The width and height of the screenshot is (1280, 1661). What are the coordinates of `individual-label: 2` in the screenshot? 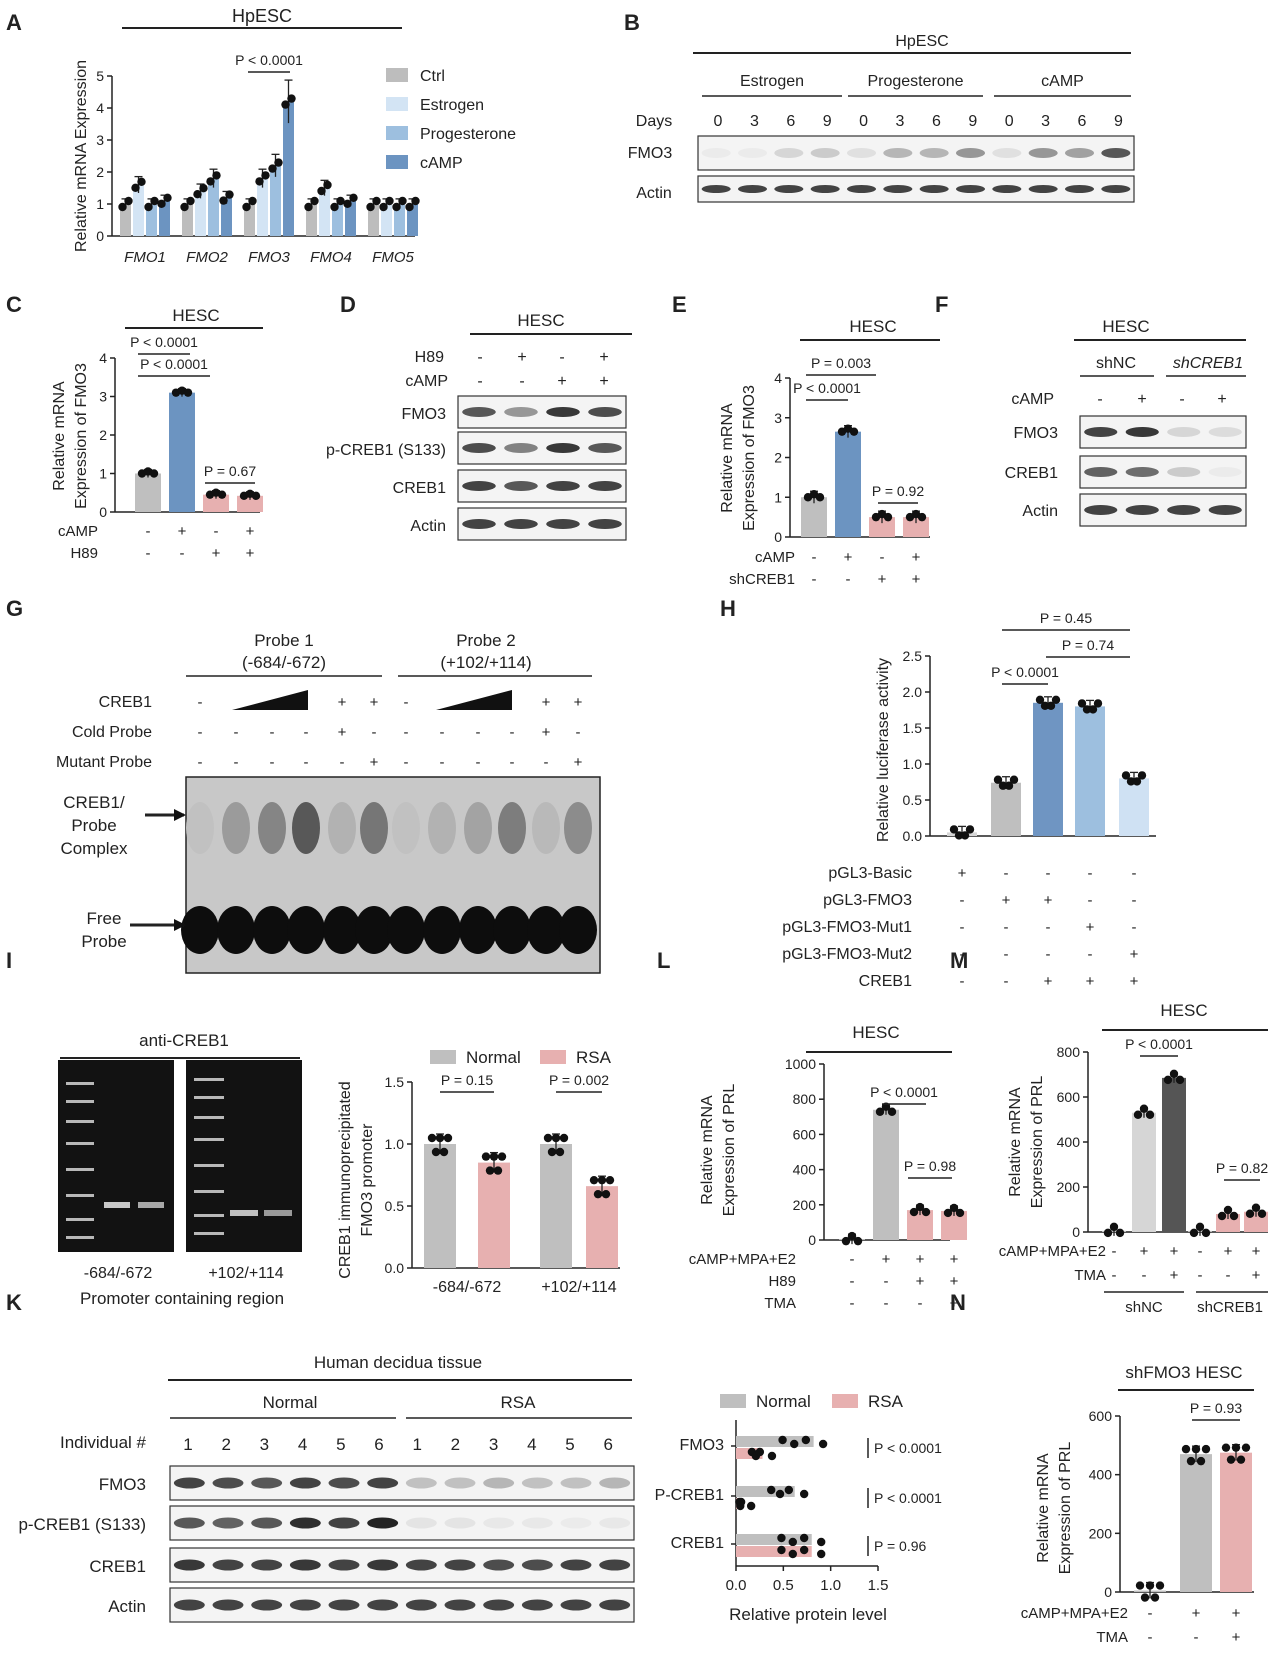 It's located at (225, 1444).